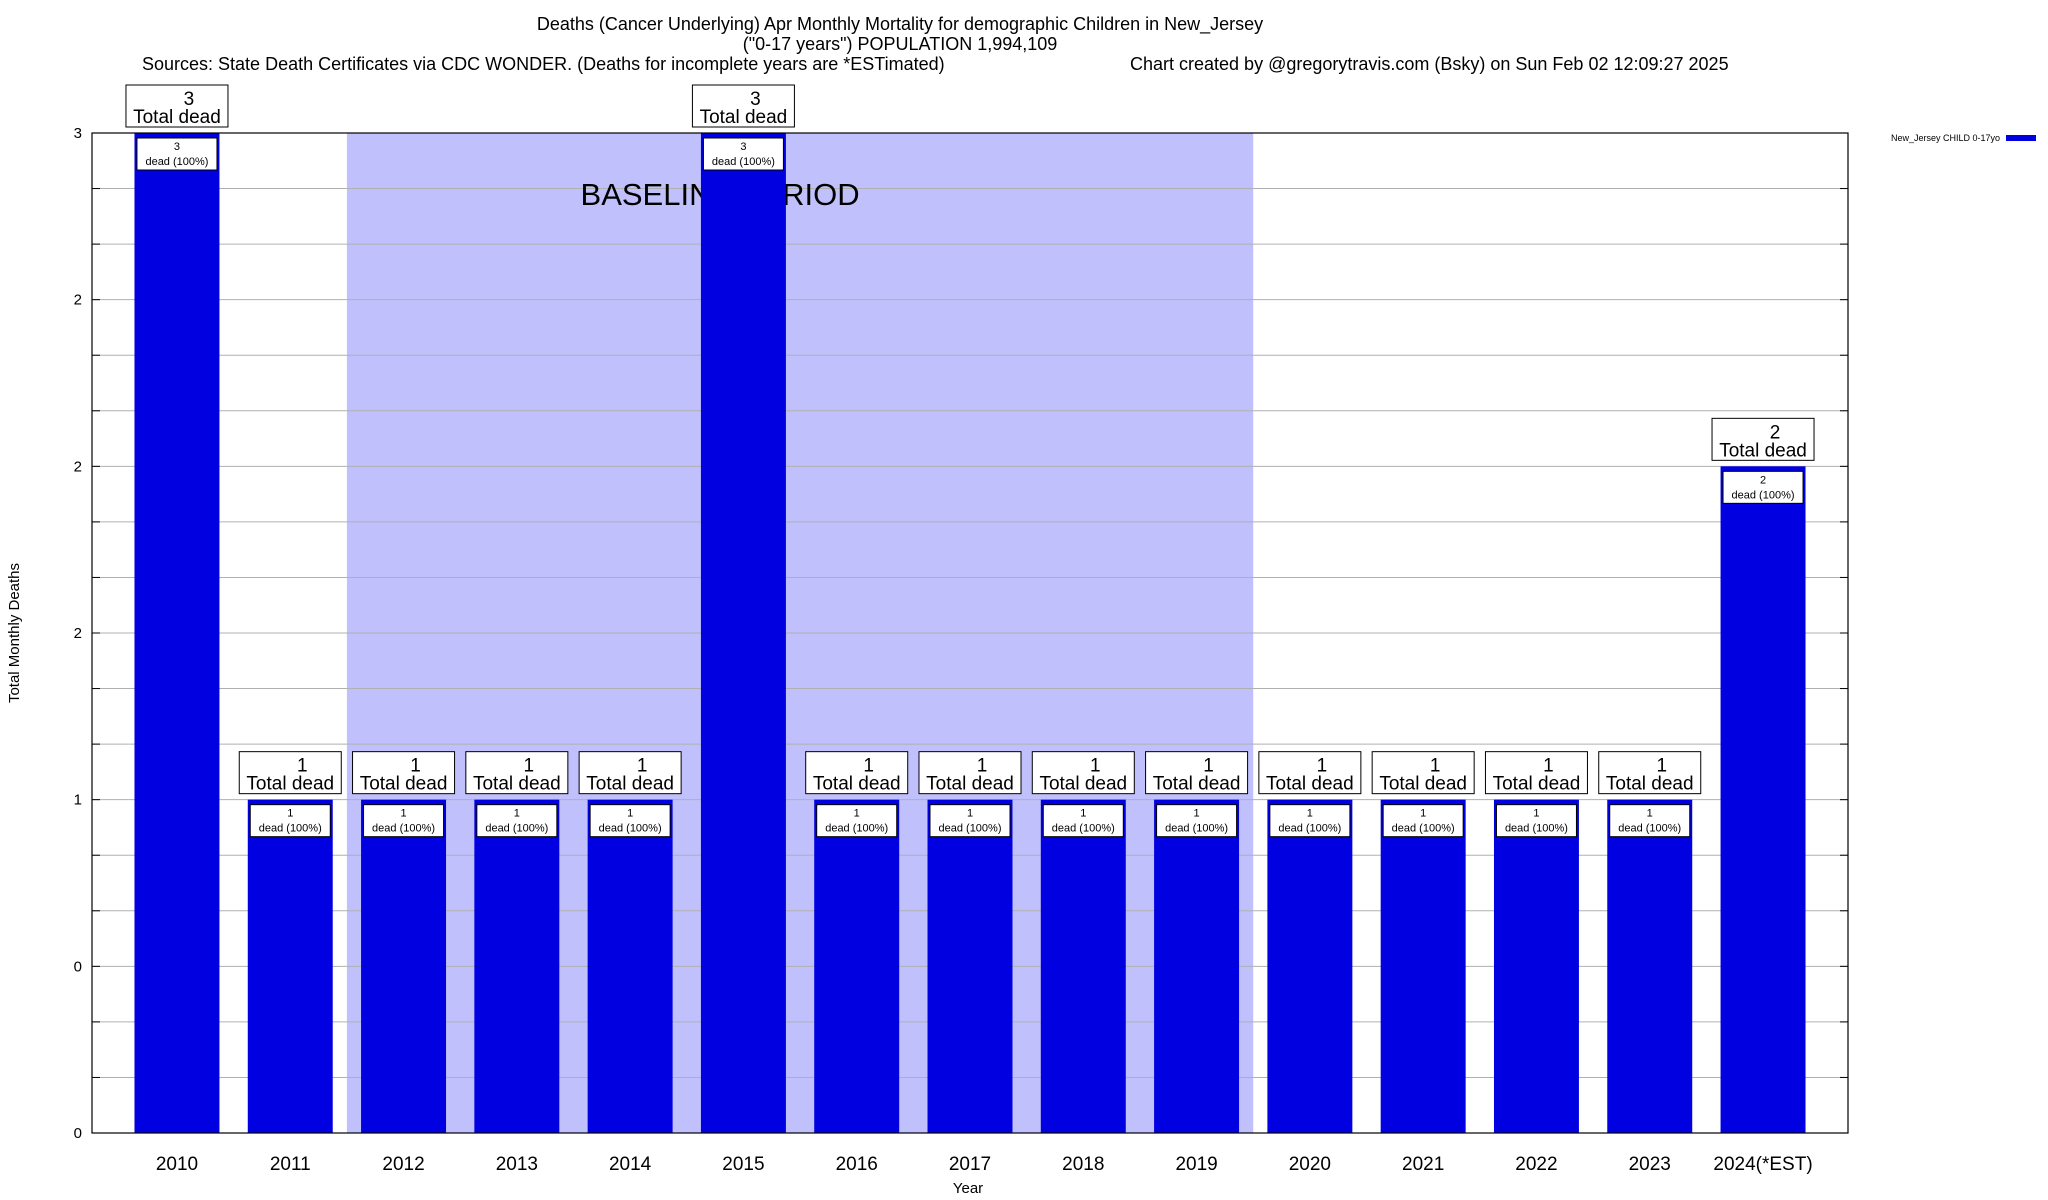  What do you see at coordinates (1945, 138) in the screenshot?
I see `legend-label: New_Jersey CHILD 0-17yo` at bounding box center [1945, 138].